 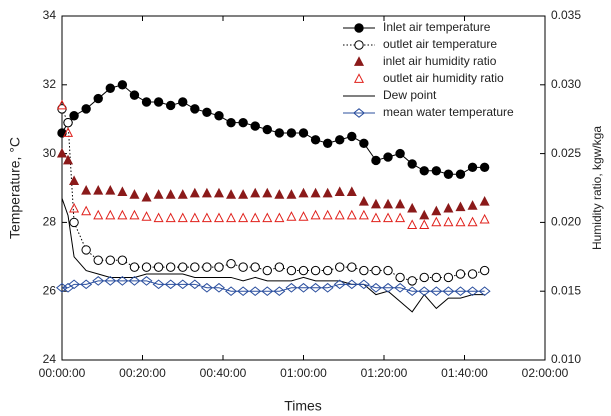 I want to click on x-tick-label: 00:40:00, so click(x=223, y=373).